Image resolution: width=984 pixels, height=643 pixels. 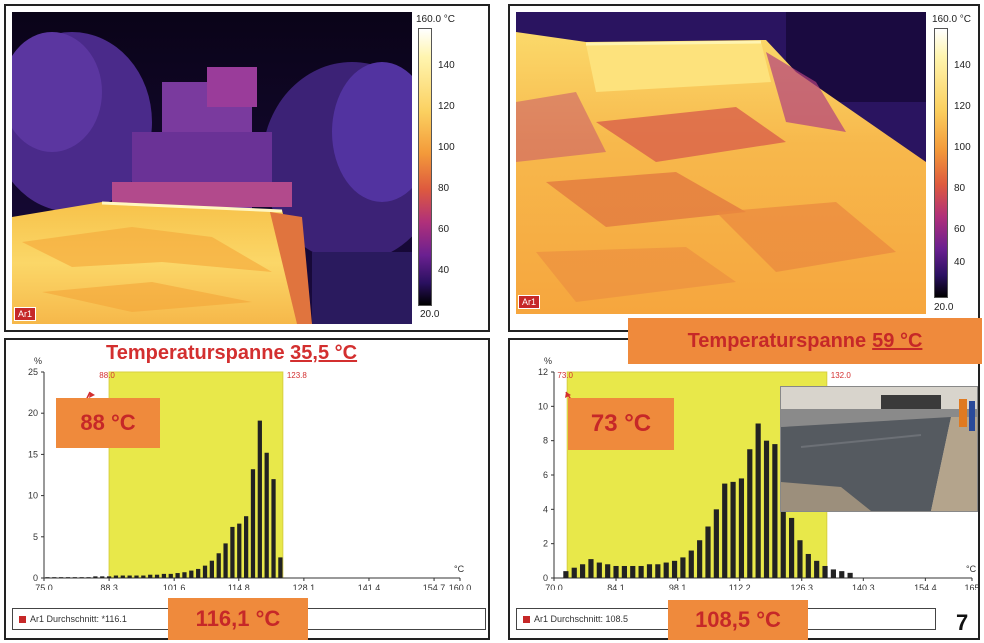 What do you see at coordinates (434, 586) in the screenshot?
I see `x-tick-label: 154.7` at bounding box center [434, 586].